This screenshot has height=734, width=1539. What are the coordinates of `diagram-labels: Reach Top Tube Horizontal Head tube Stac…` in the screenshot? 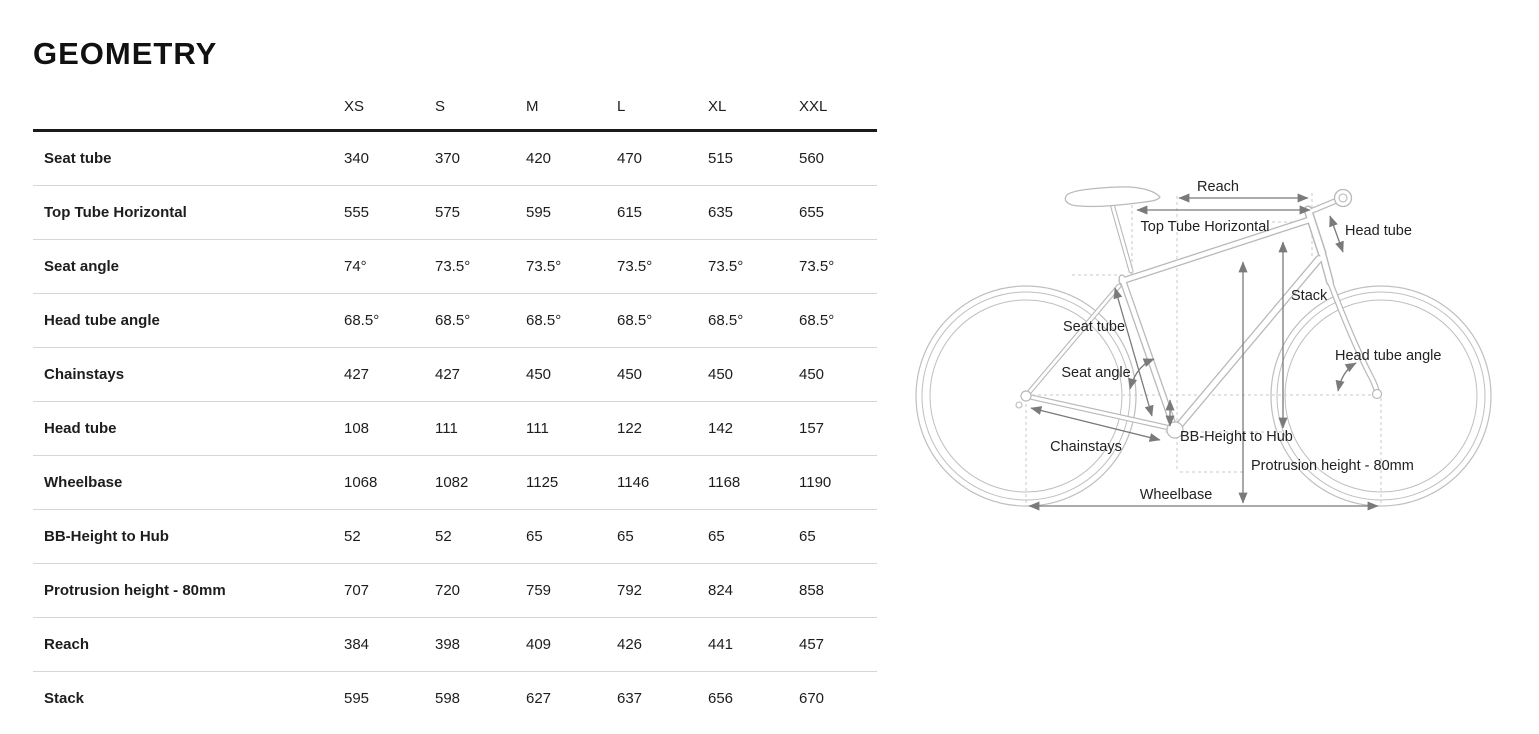 It's located at (1245, 341).